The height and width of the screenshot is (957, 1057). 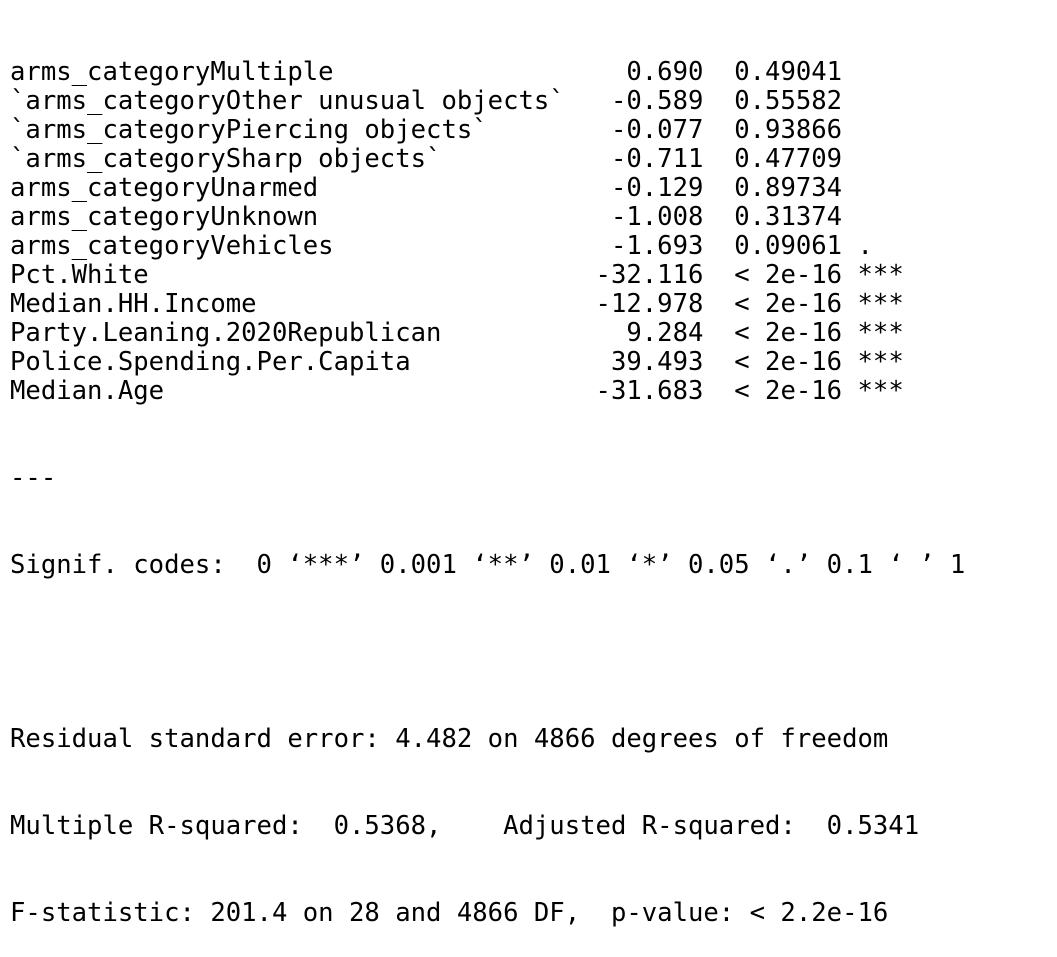 I want to click on coef-p-value: 0.93866, so click(x=773, y=130).